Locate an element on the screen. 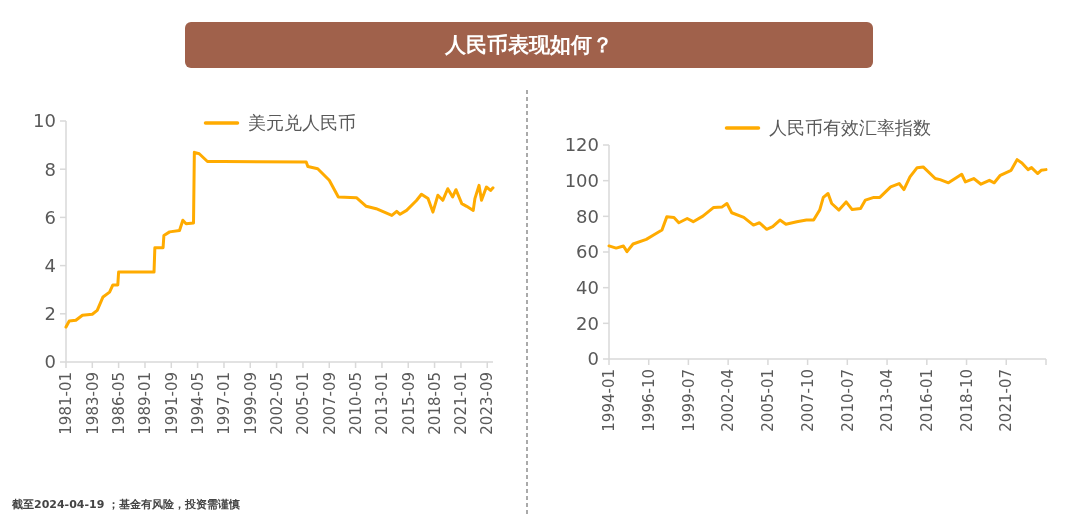 The width and height of the screenshot is (1065, 516). y-tick-label: 4 is located at coordinates (50, 265).